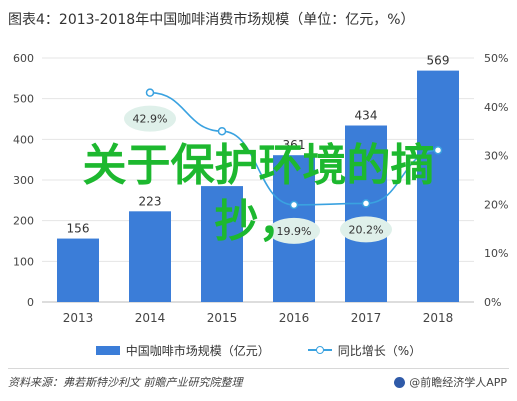  I want to click on left-tick-label: 500, so click(23, 99).